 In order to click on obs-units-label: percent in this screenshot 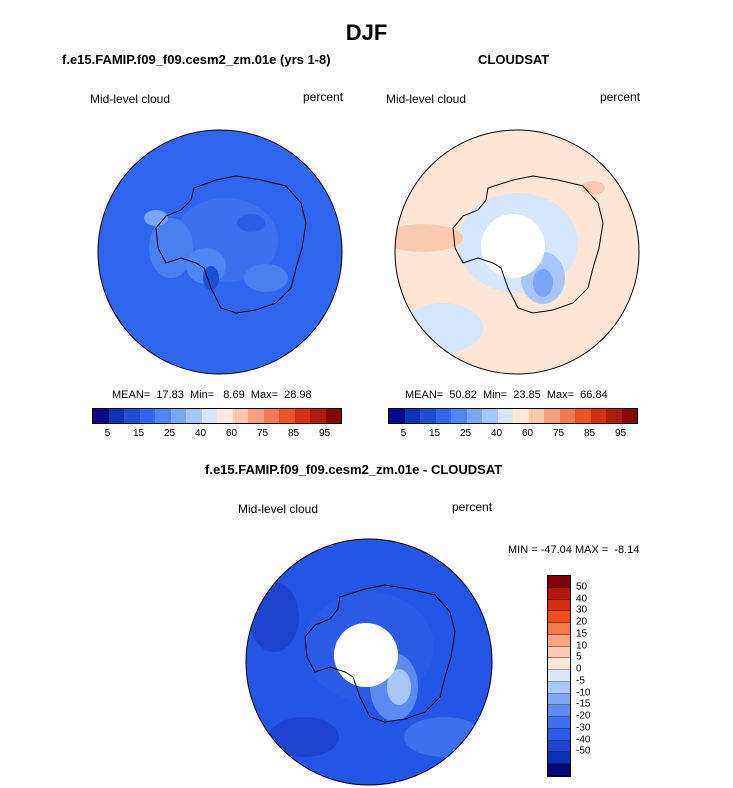, I will do `click(620, 97)`.